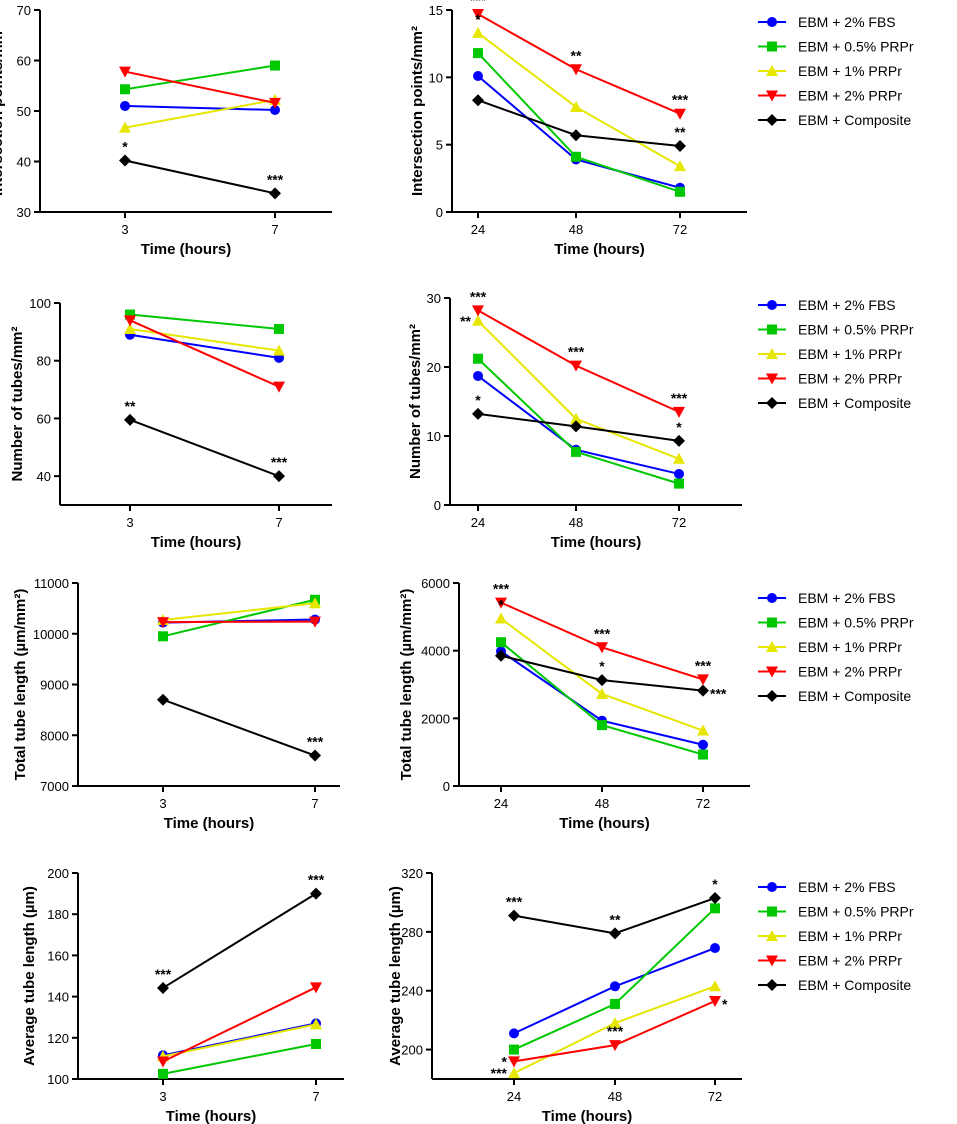 The width and height of the screenshot is (957, 1124). What do you see at coordinates (44, 418) in the screenshot?
I see `y-tick-label: 60` at bounding box center [44, 418].